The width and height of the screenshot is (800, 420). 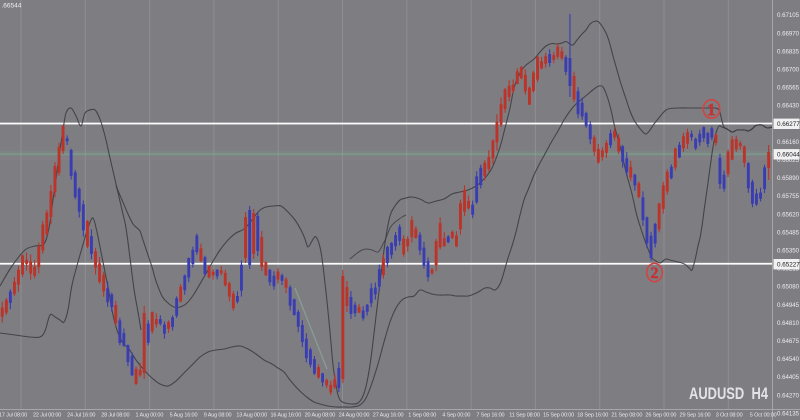 I want to click on svg-text: 9 Aug 08:00, so click(x=218, y=416).